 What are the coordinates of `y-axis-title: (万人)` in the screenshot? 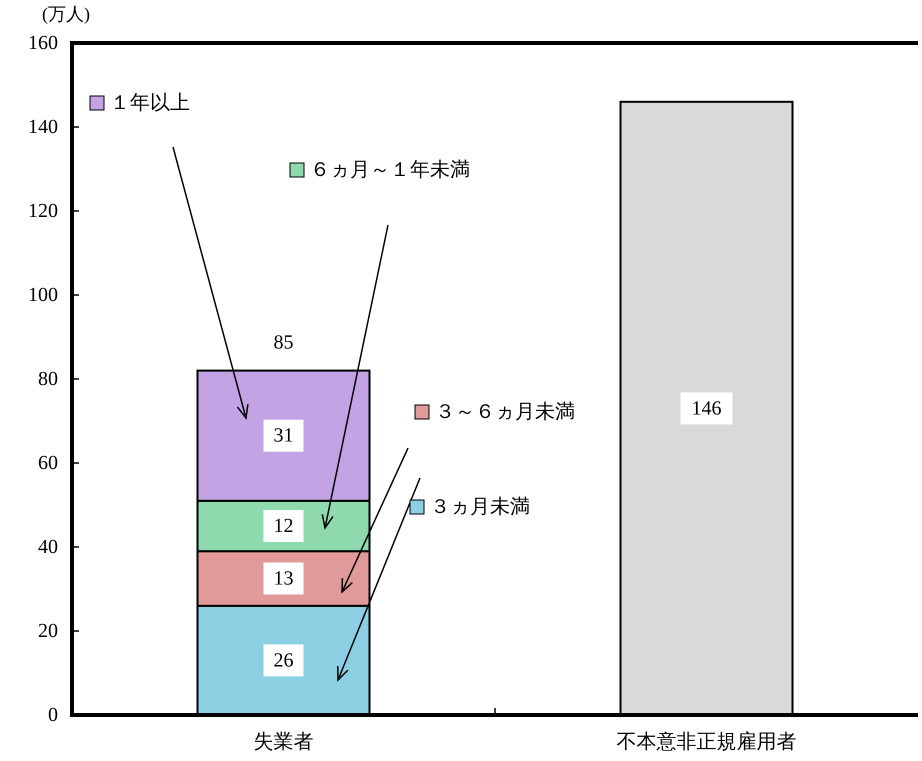 It's located at (66, 14).